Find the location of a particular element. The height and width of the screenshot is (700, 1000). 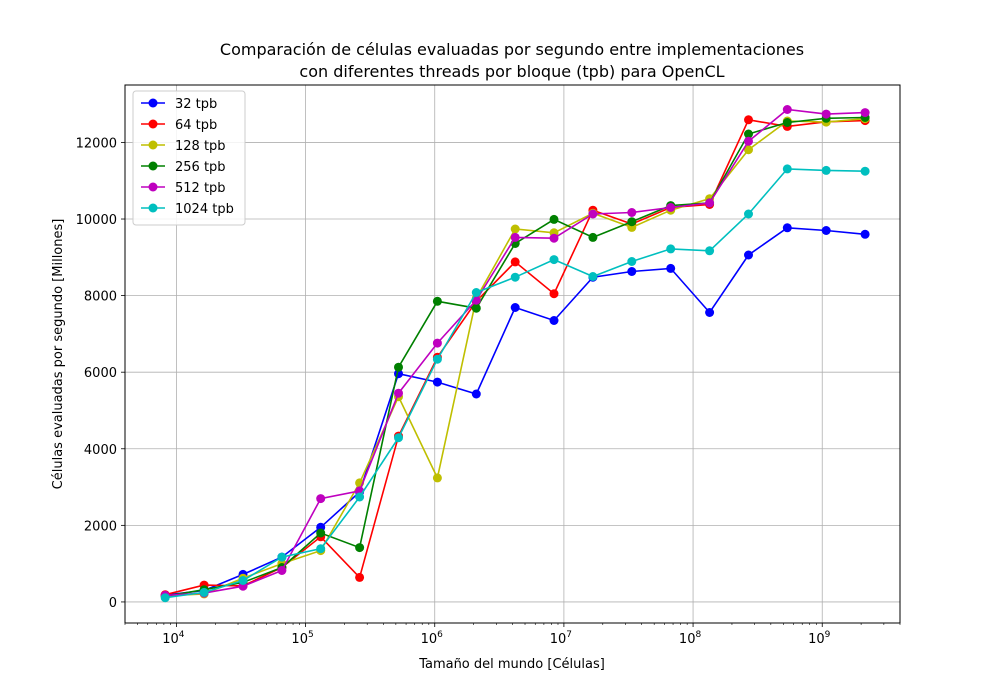

legend-item: 32 tpb is located at coordinates (179, 104).